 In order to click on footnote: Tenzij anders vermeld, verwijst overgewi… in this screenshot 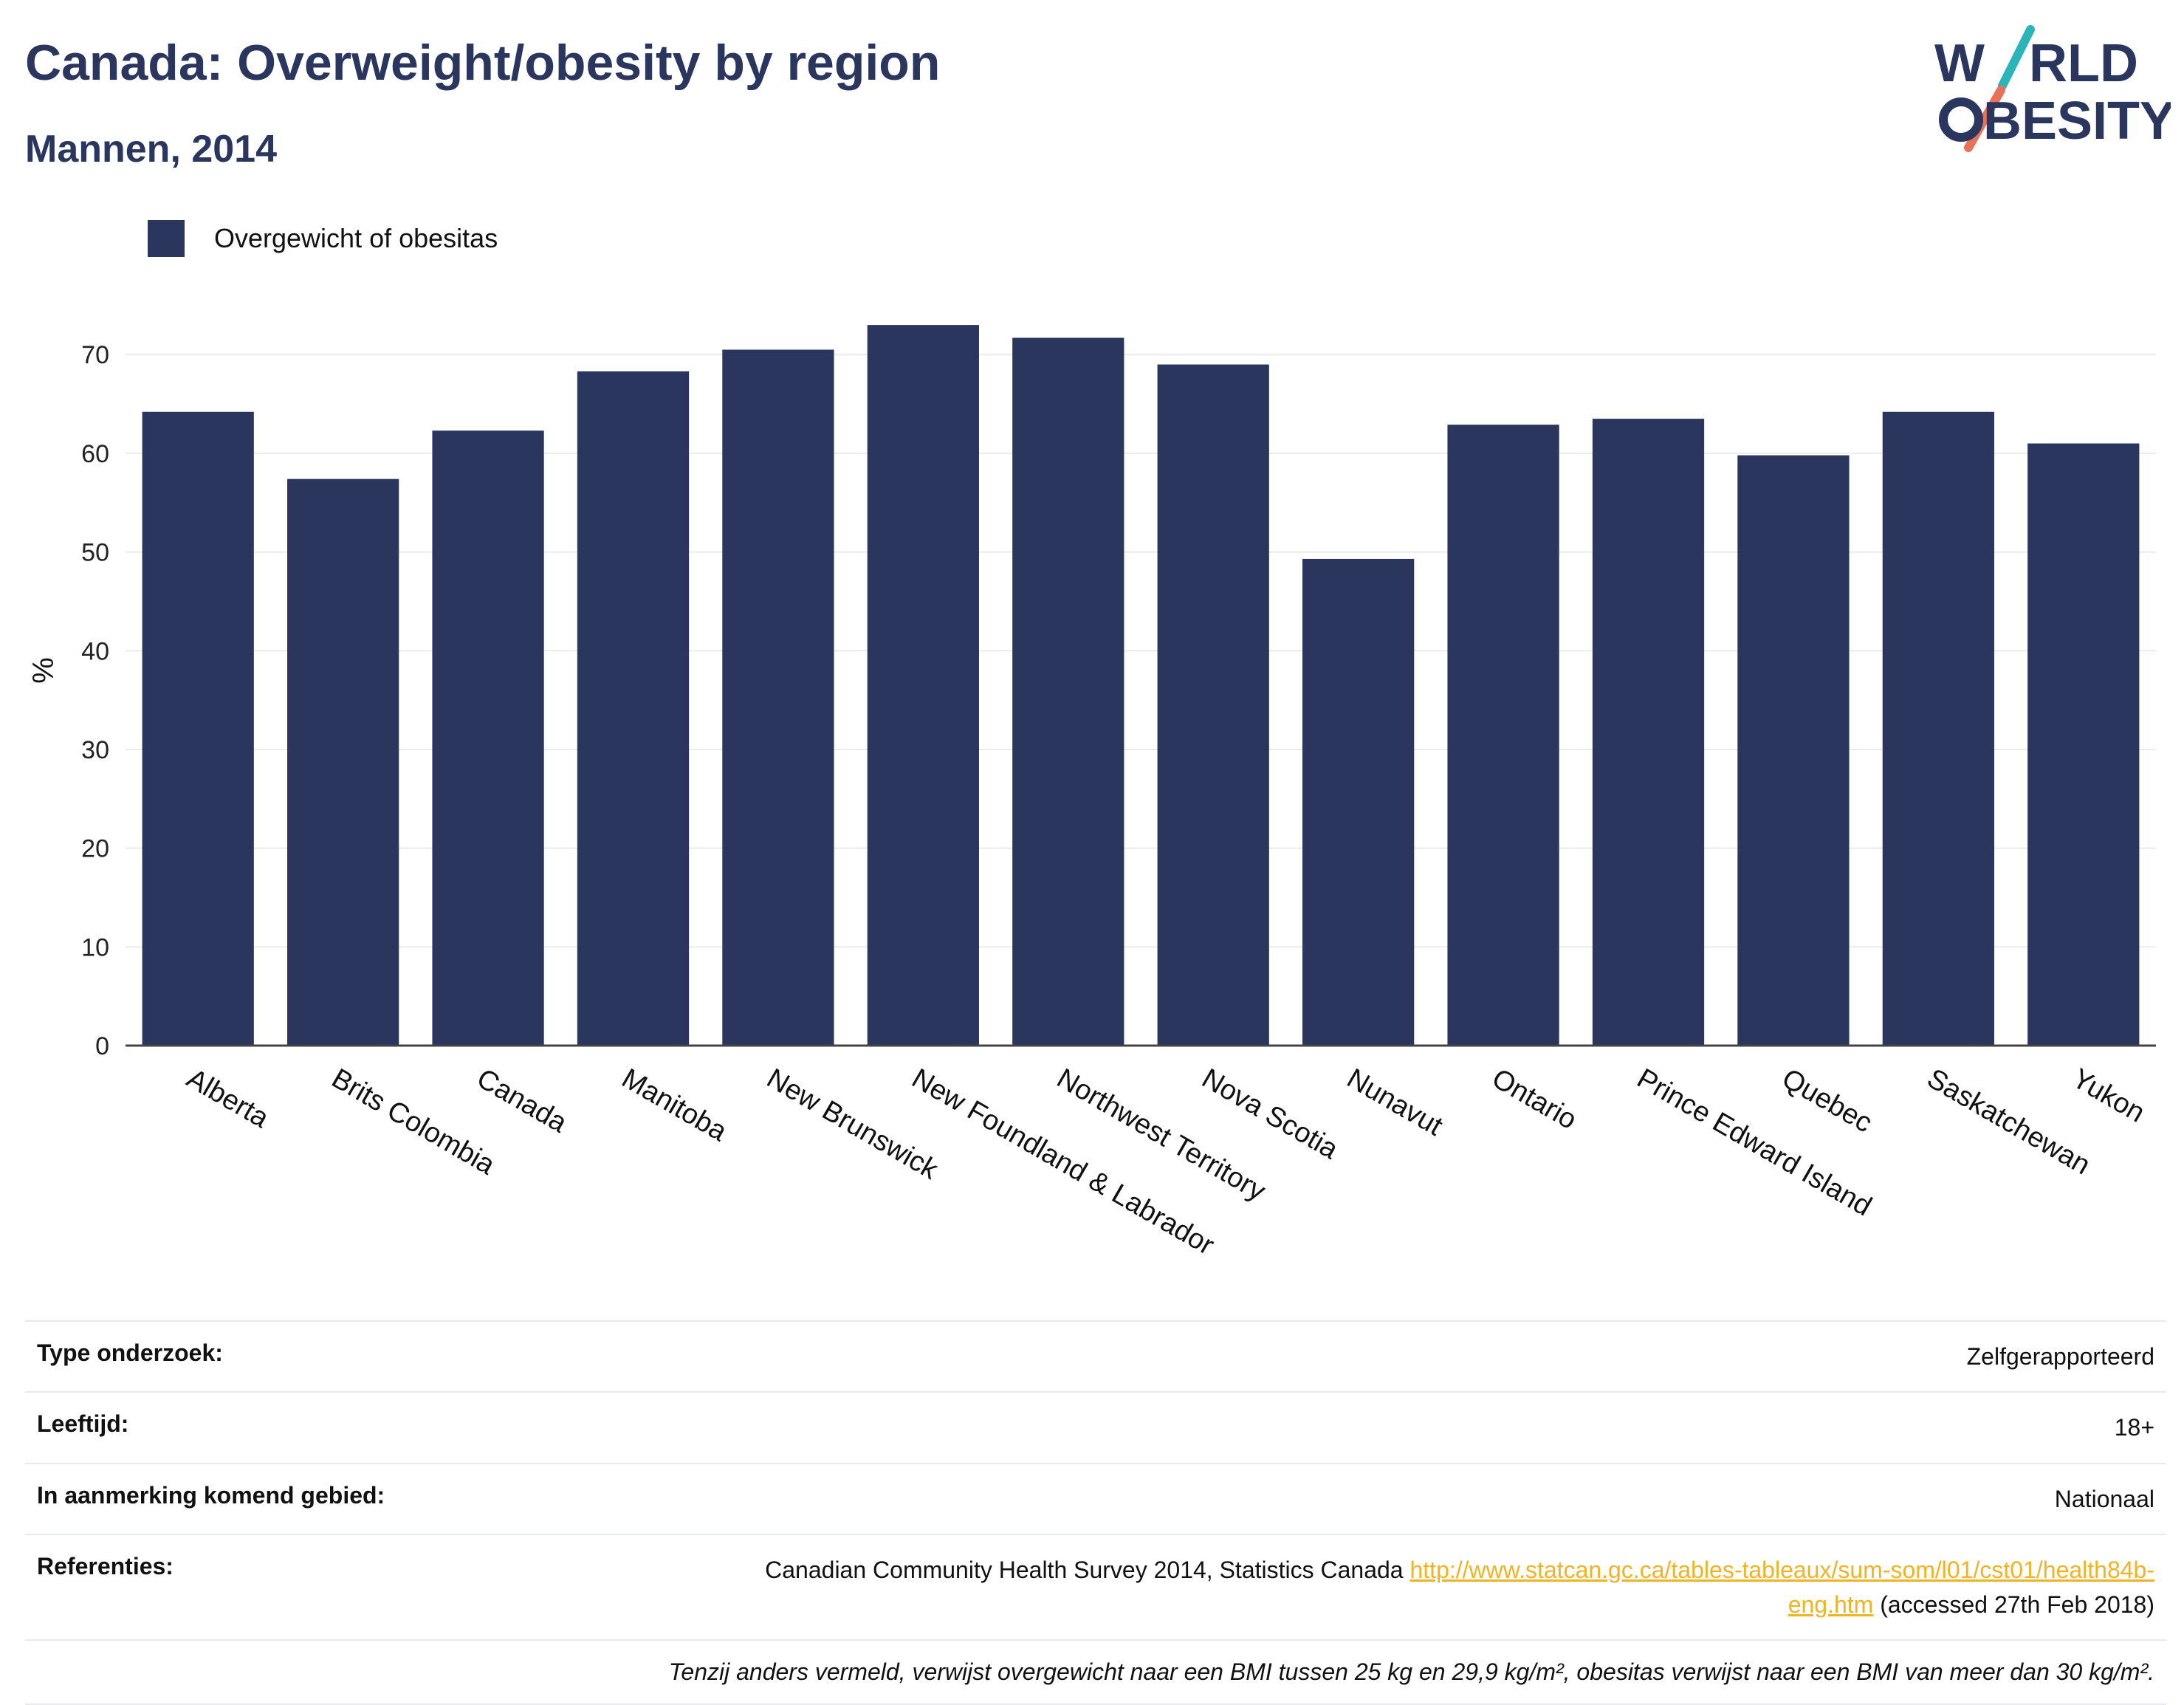, I will do `click(1096, 1672)`.